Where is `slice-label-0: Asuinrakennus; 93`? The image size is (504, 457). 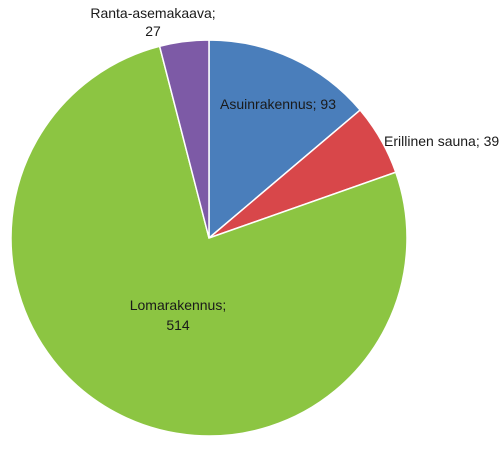
slice-label-0: Asuinrakennus; 93 is located at coordinates (278, 104).